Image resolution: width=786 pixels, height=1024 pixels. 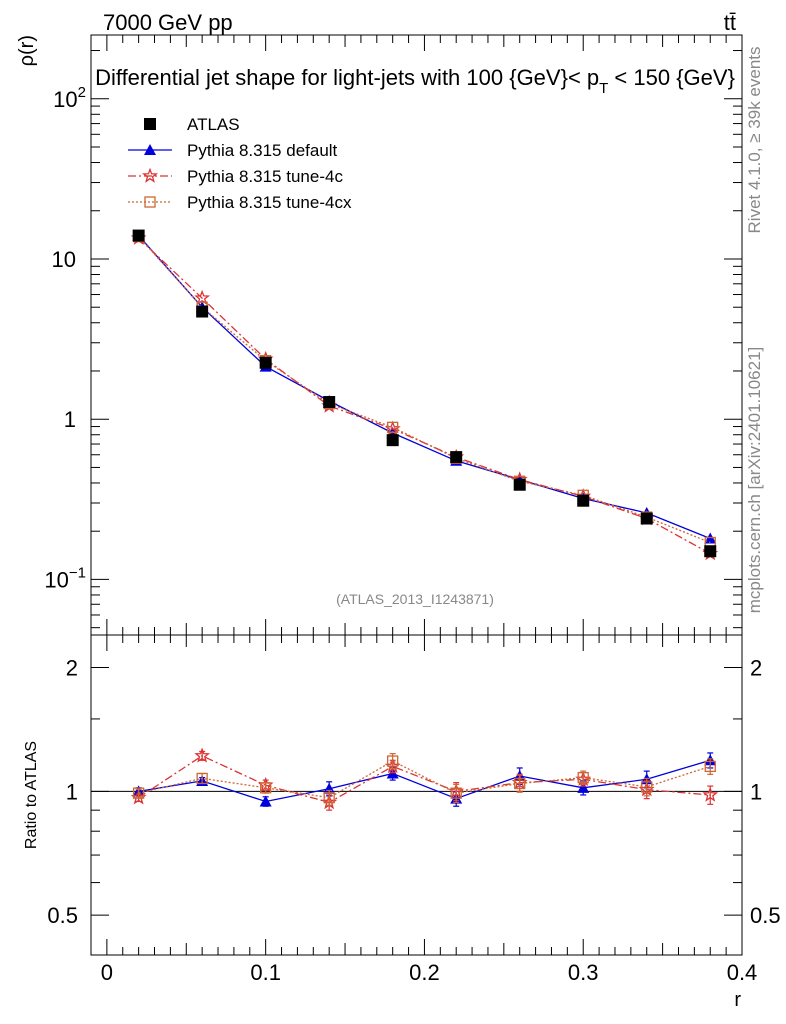 I want to click on x-tick-label: 0.2, so click(x=424, y=972).